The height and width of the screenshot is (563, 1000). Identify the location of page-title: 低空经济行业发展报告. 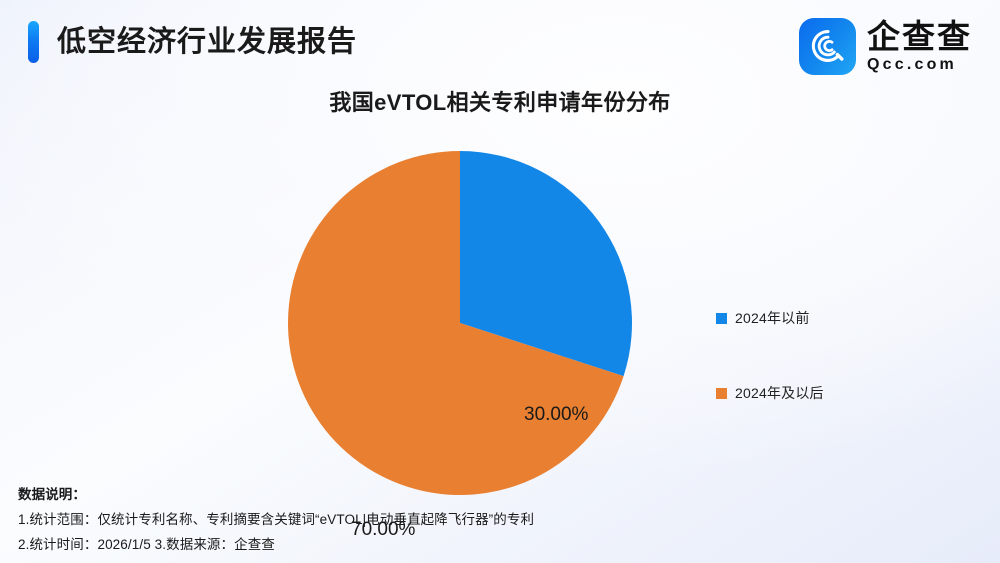
(207, 42).